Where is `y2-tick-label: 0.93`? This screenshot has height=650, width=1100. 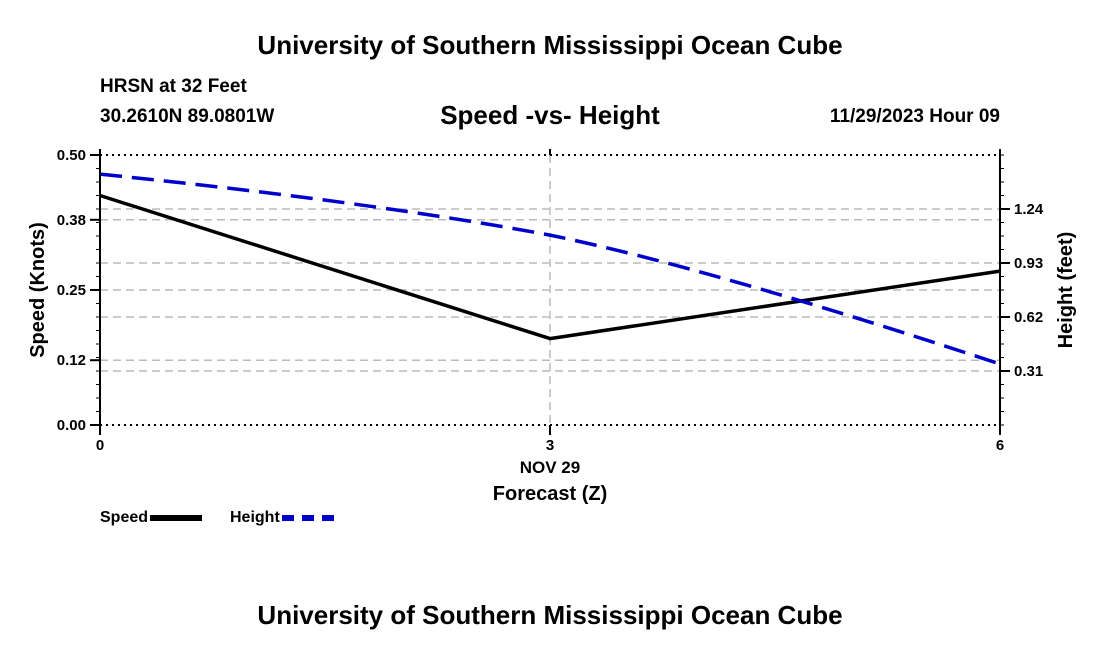 y2-tick-label: 0.93 is located at coordinates (1028, 263).